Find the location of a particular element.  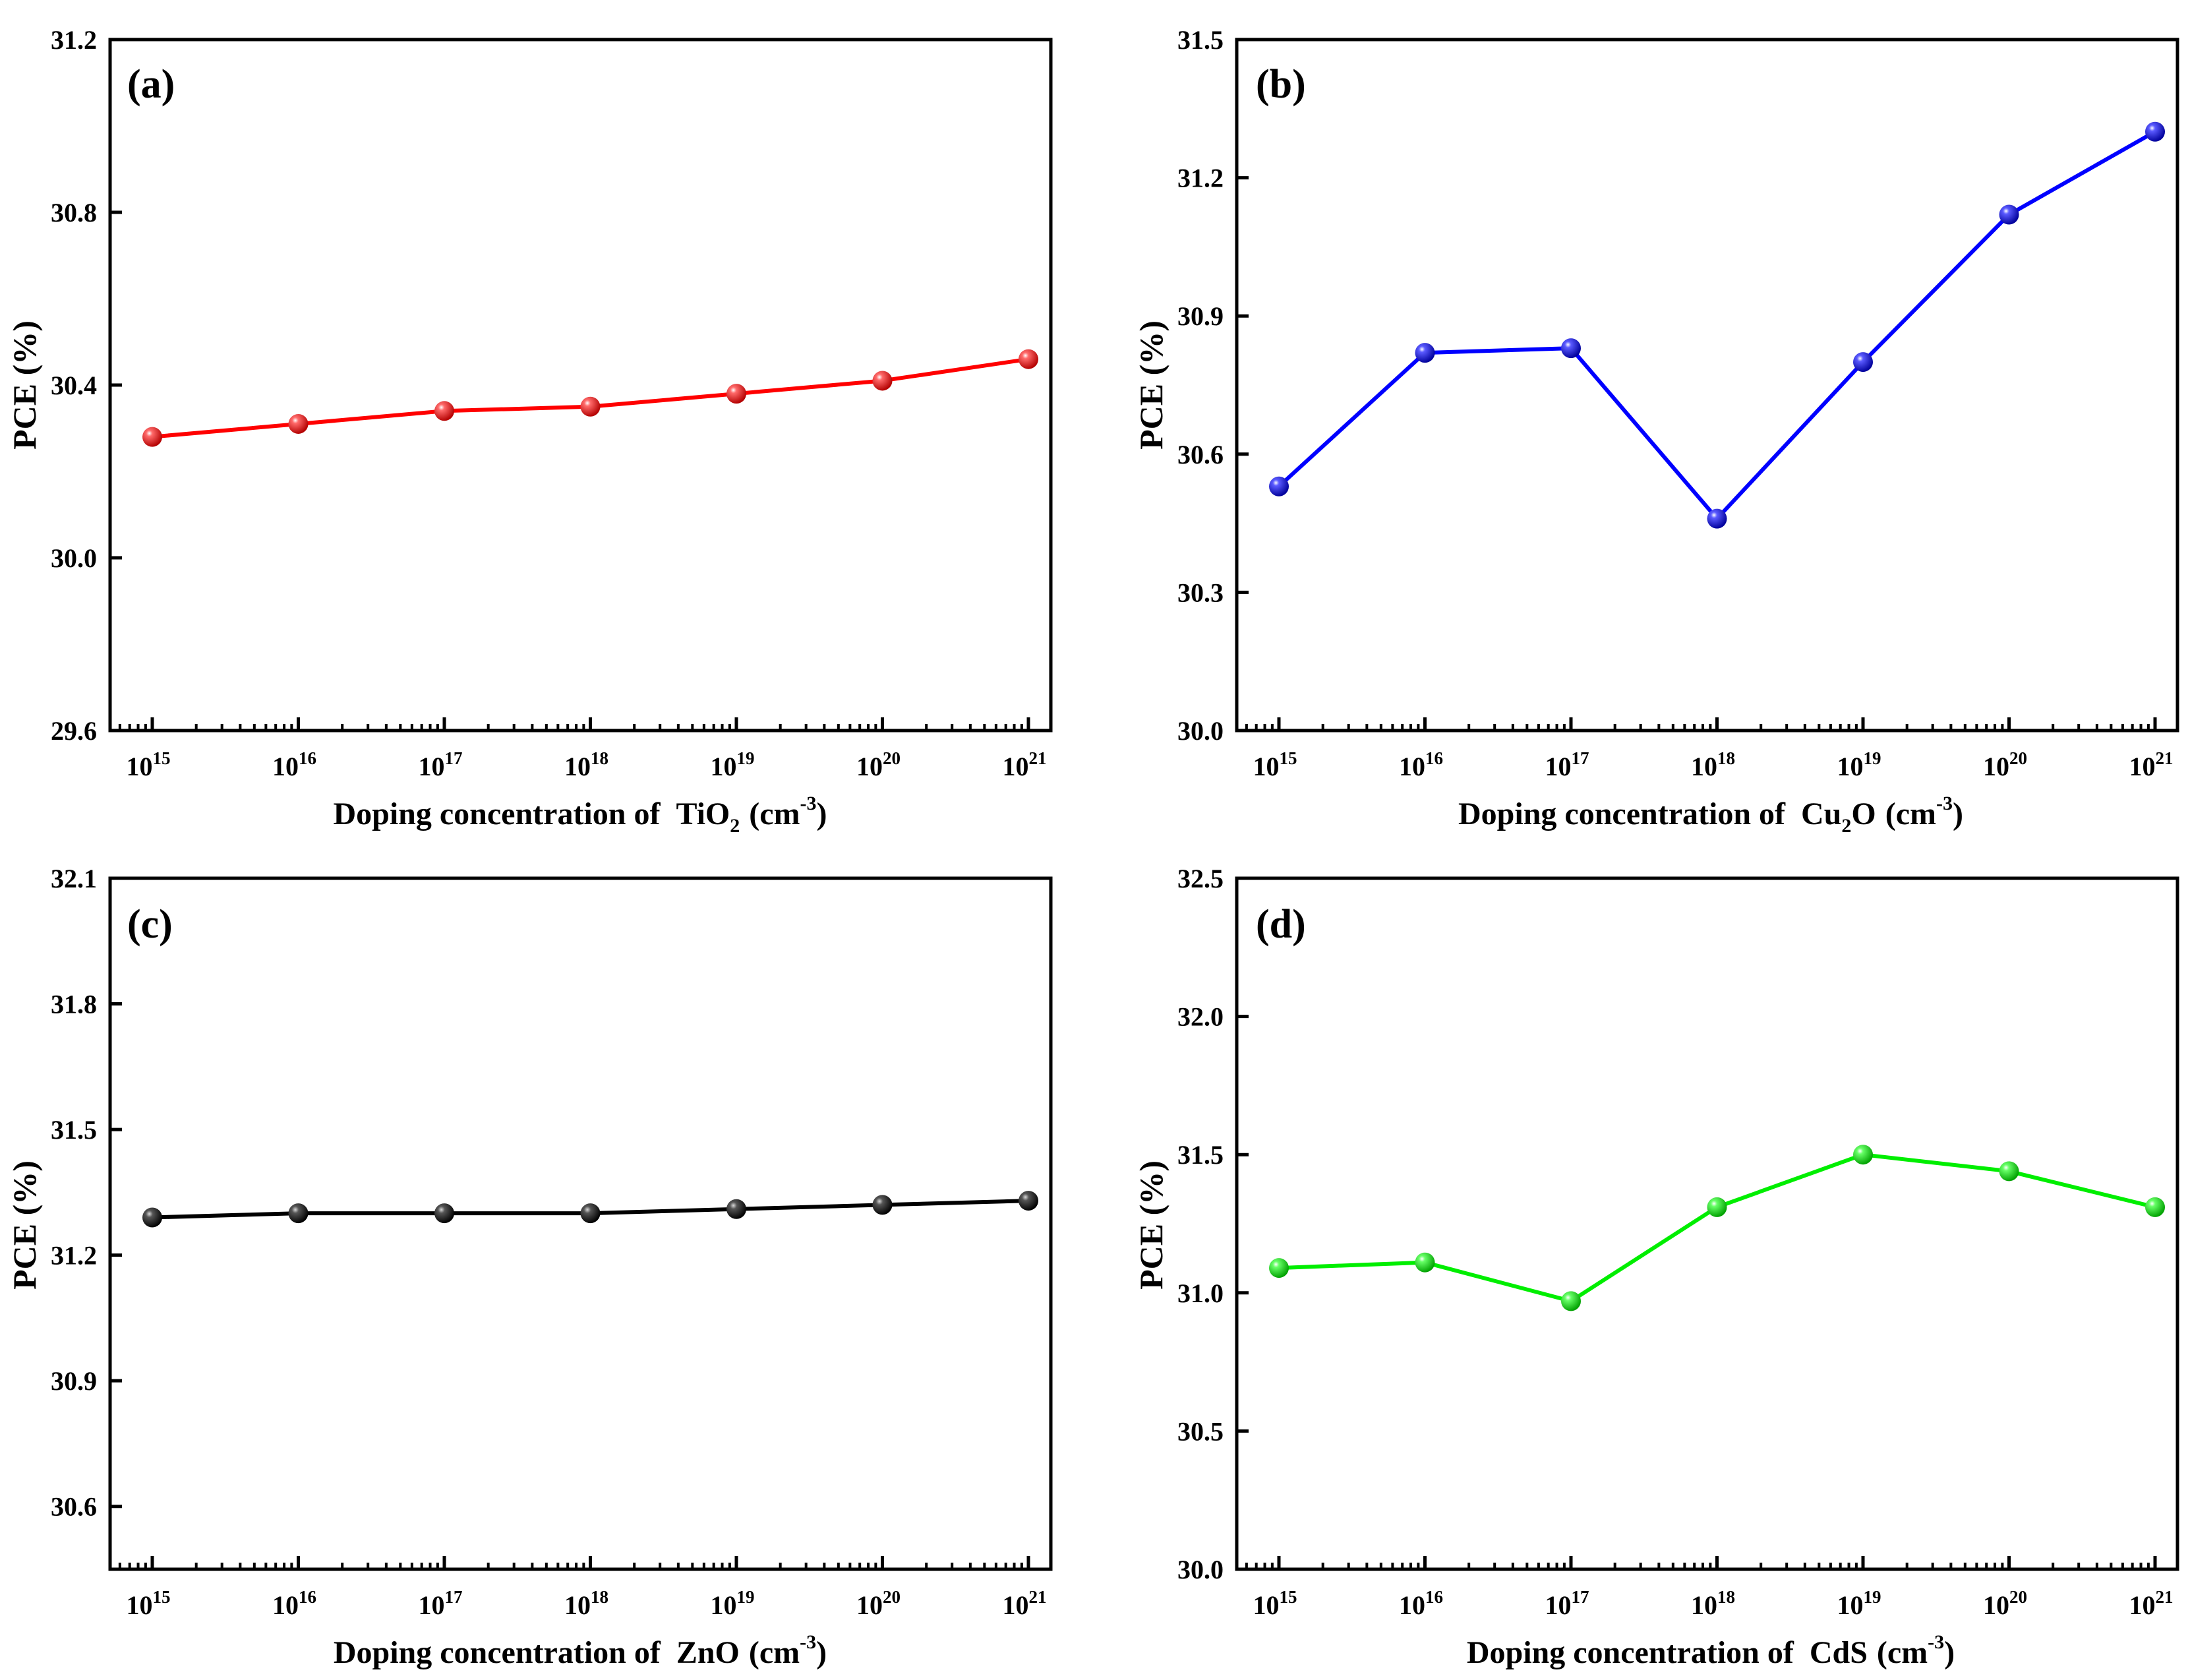

panel-label: (c) is located at coordinates (150, 924).